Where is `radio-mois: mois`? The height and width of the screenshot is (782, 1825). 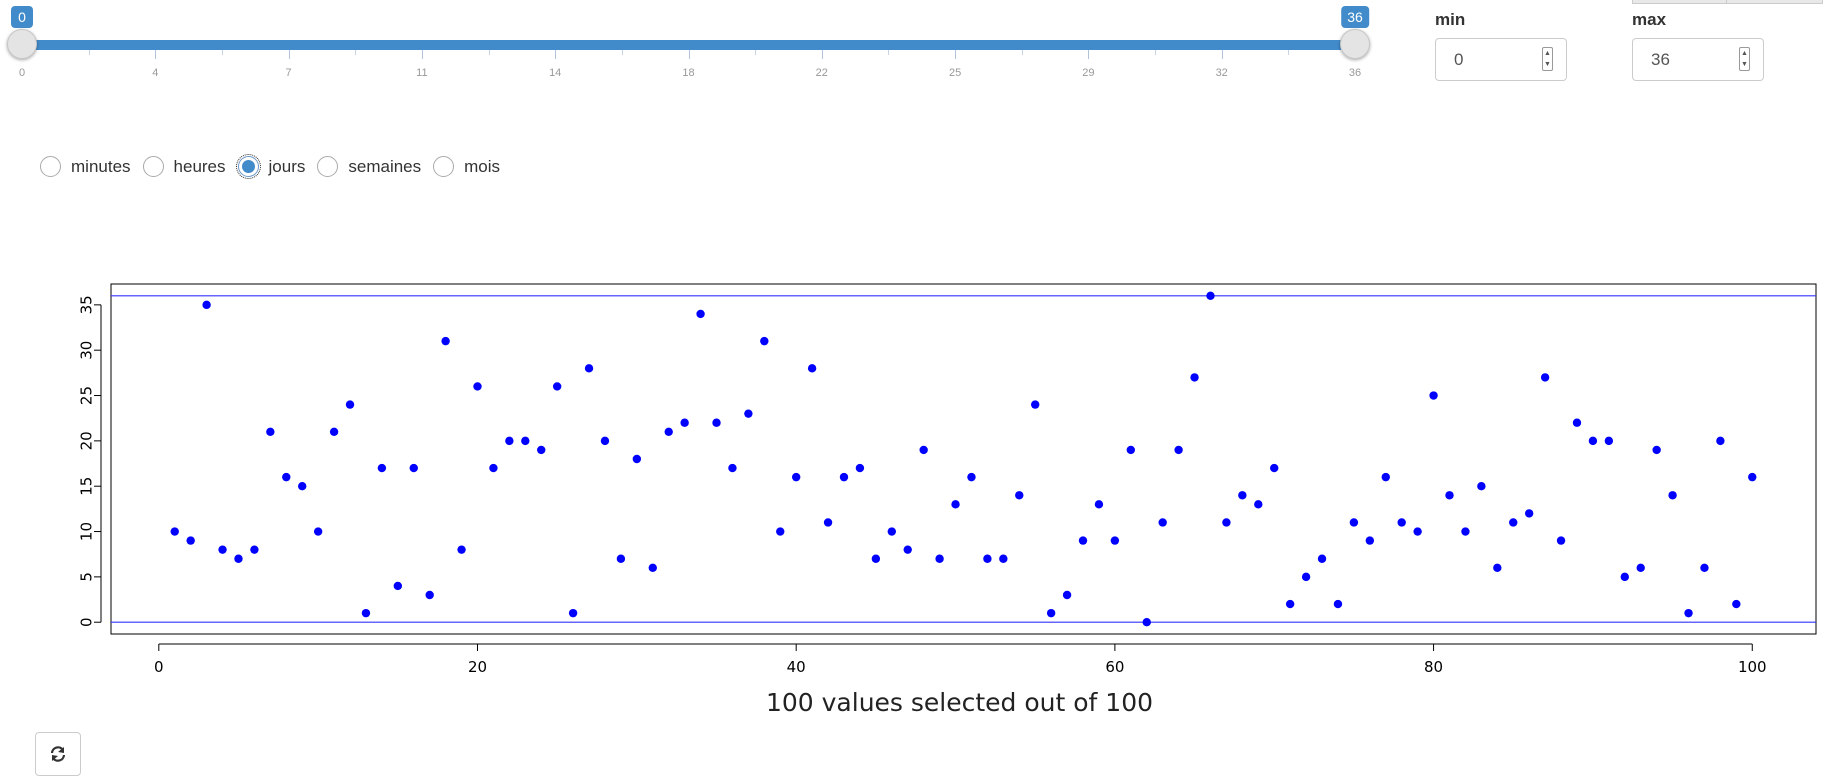 radio-mois: mois is located at coordinates (466, 166).